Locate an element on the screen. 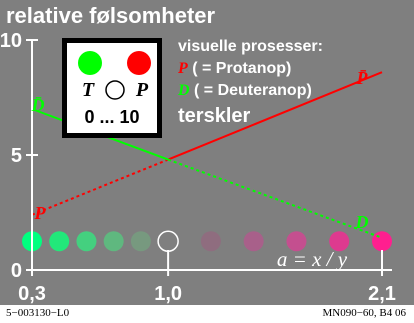 This screenshot has height=323, width=414. color-swatch-row is located at coordinates (207, 241).